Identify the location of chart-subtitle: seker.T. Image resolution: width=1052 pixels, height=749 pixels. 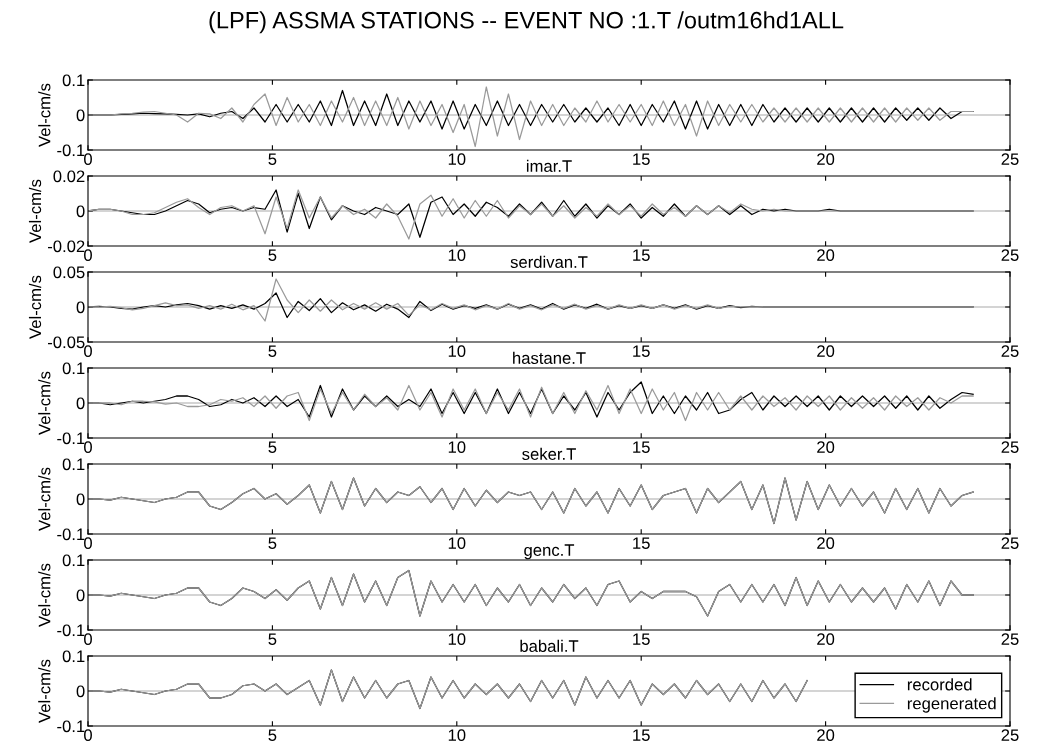
(549, 453).